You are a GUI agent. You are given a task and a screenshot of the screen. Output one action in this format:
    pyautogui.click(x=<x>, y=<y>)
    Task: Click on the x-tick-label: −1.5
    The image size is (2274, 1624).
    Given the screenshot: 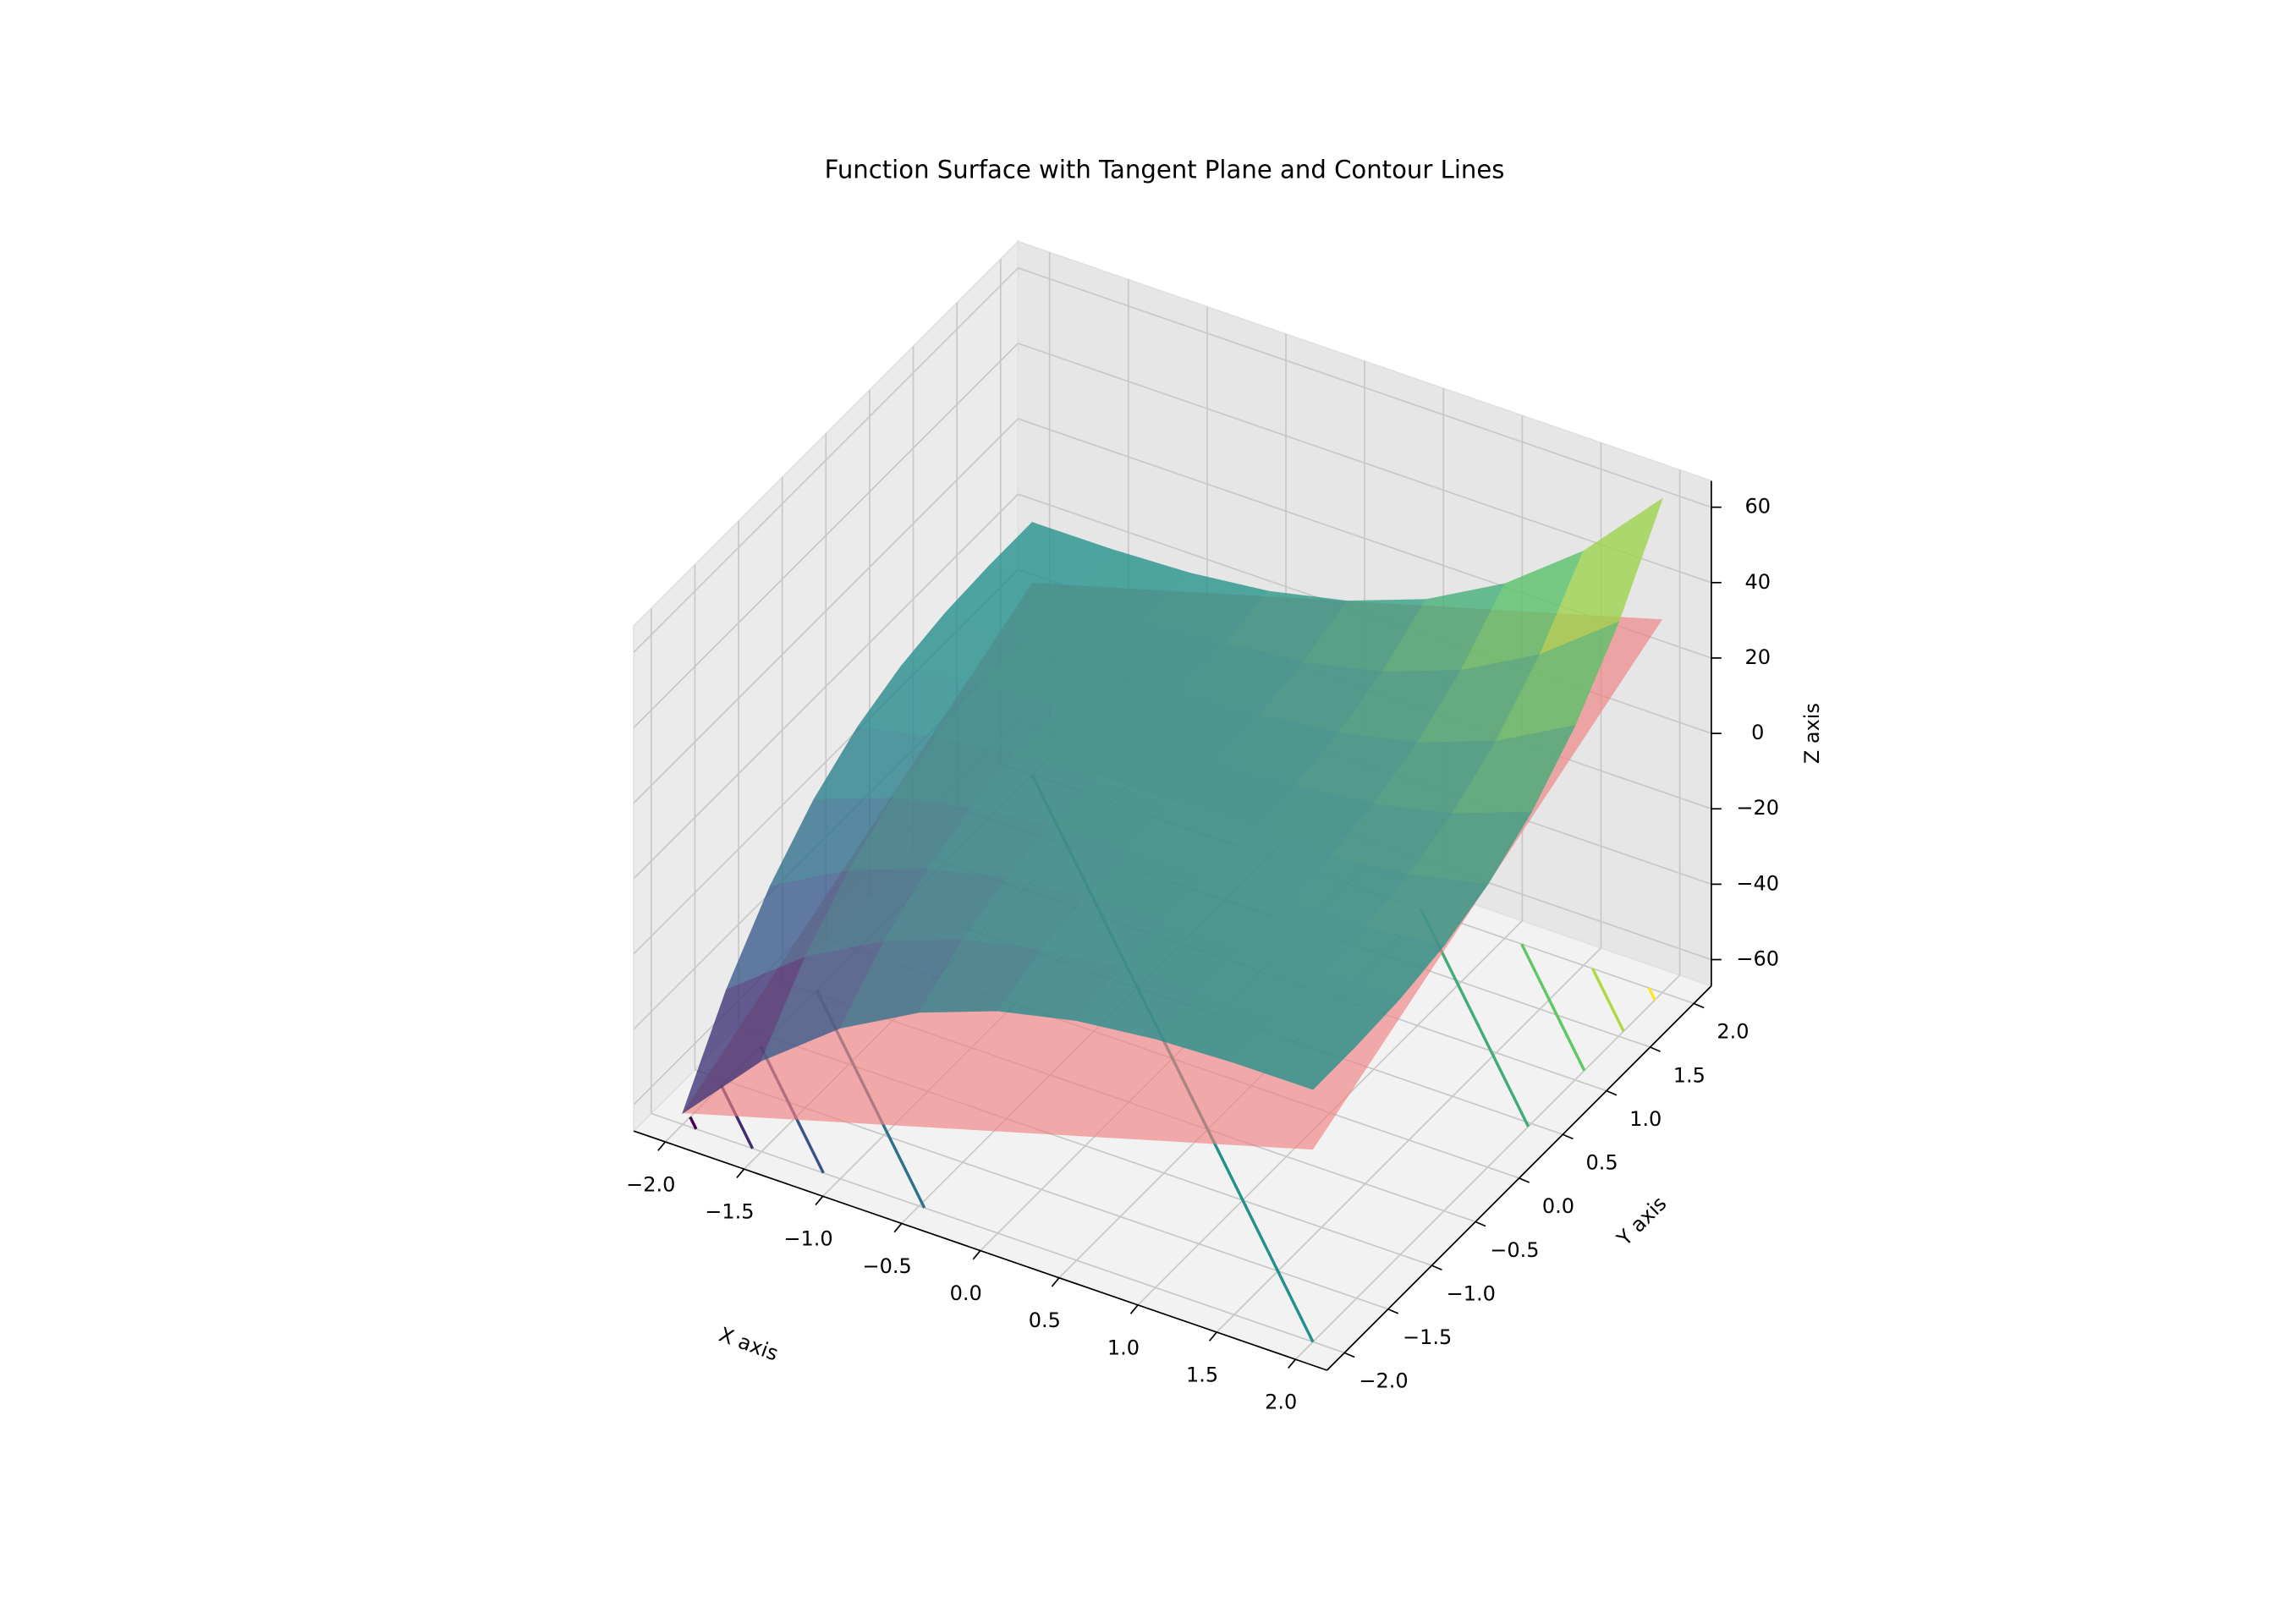 What is the action you would take?
    pyautogui.click(x=729, y=1212)
    